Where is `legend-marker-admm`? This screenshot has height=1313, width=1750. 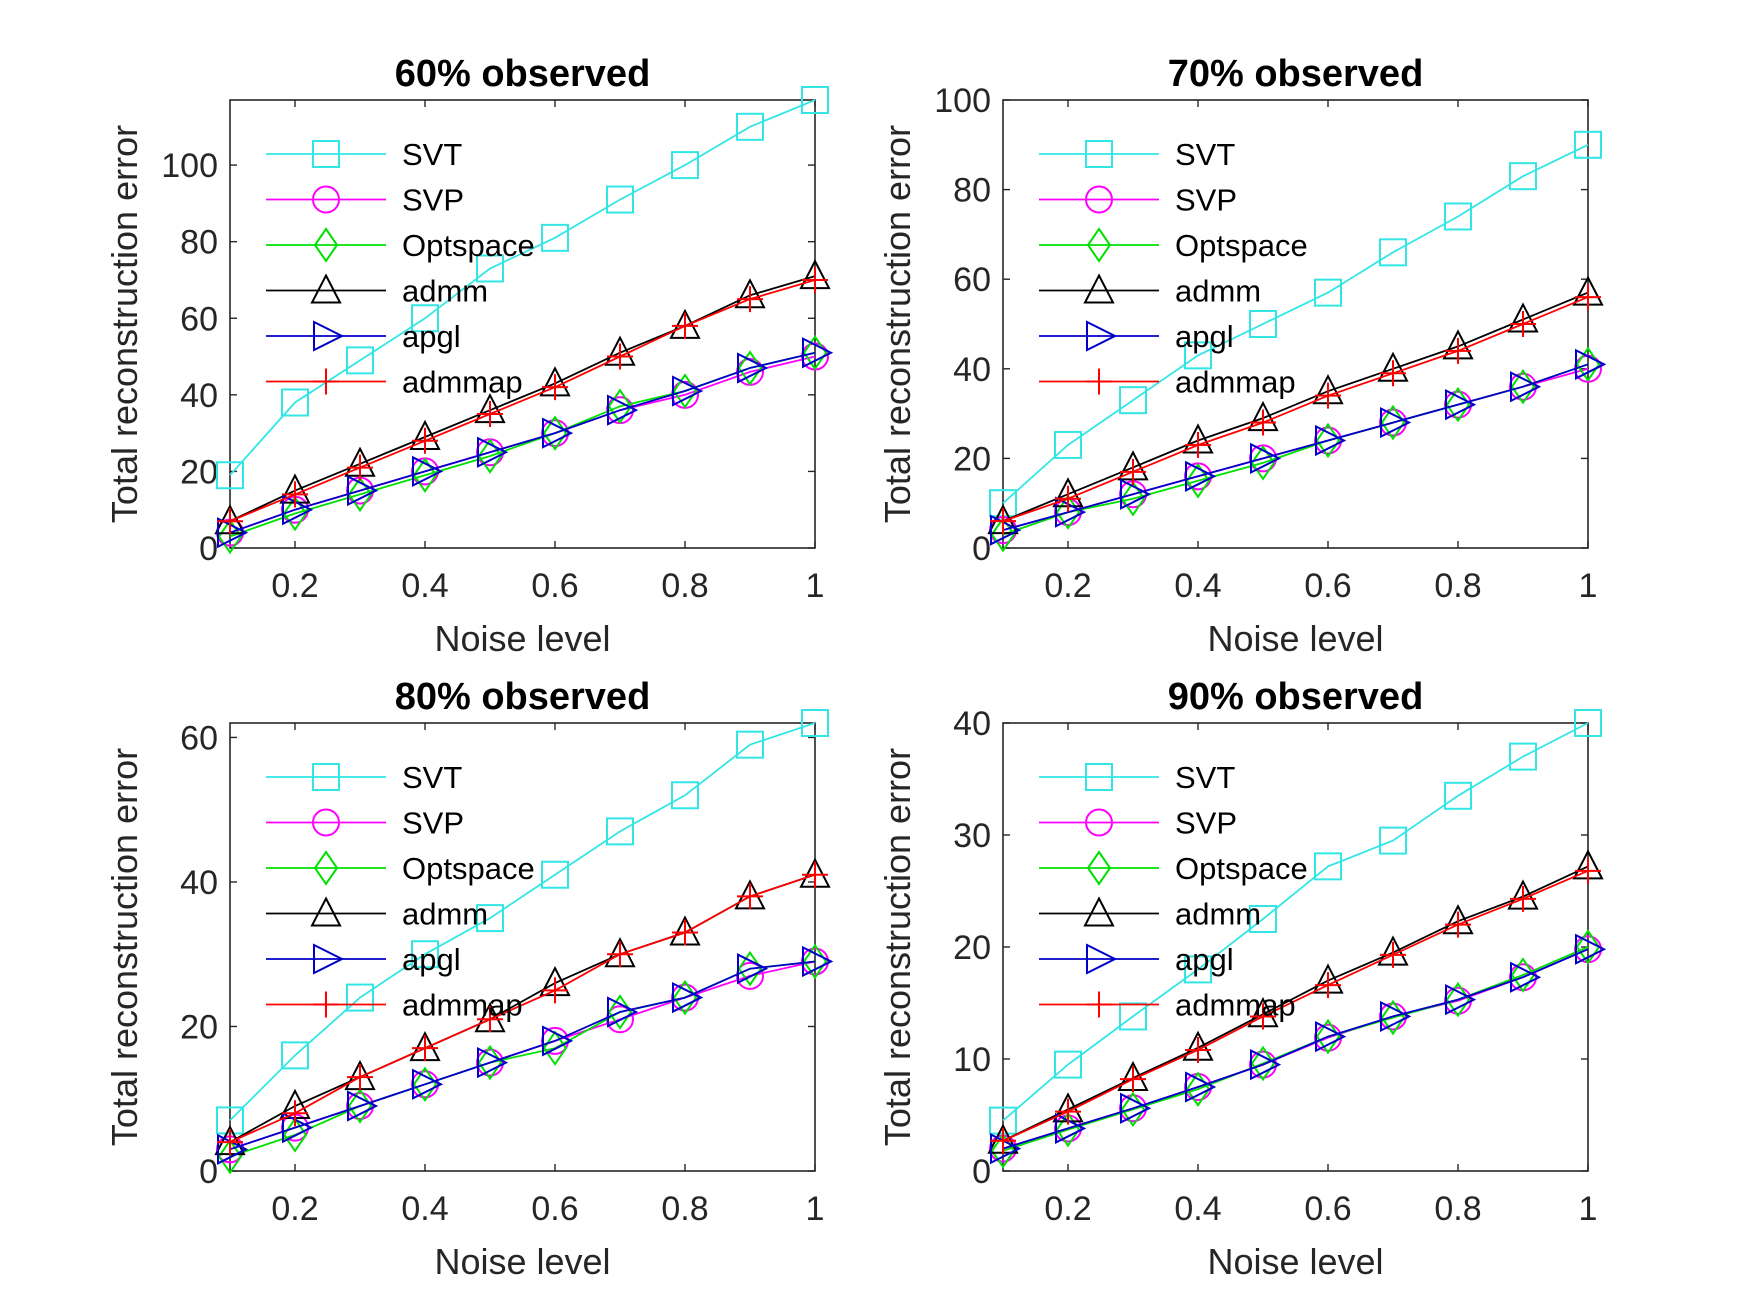
legend-marker-admm is located at coordinates (1099, 288).